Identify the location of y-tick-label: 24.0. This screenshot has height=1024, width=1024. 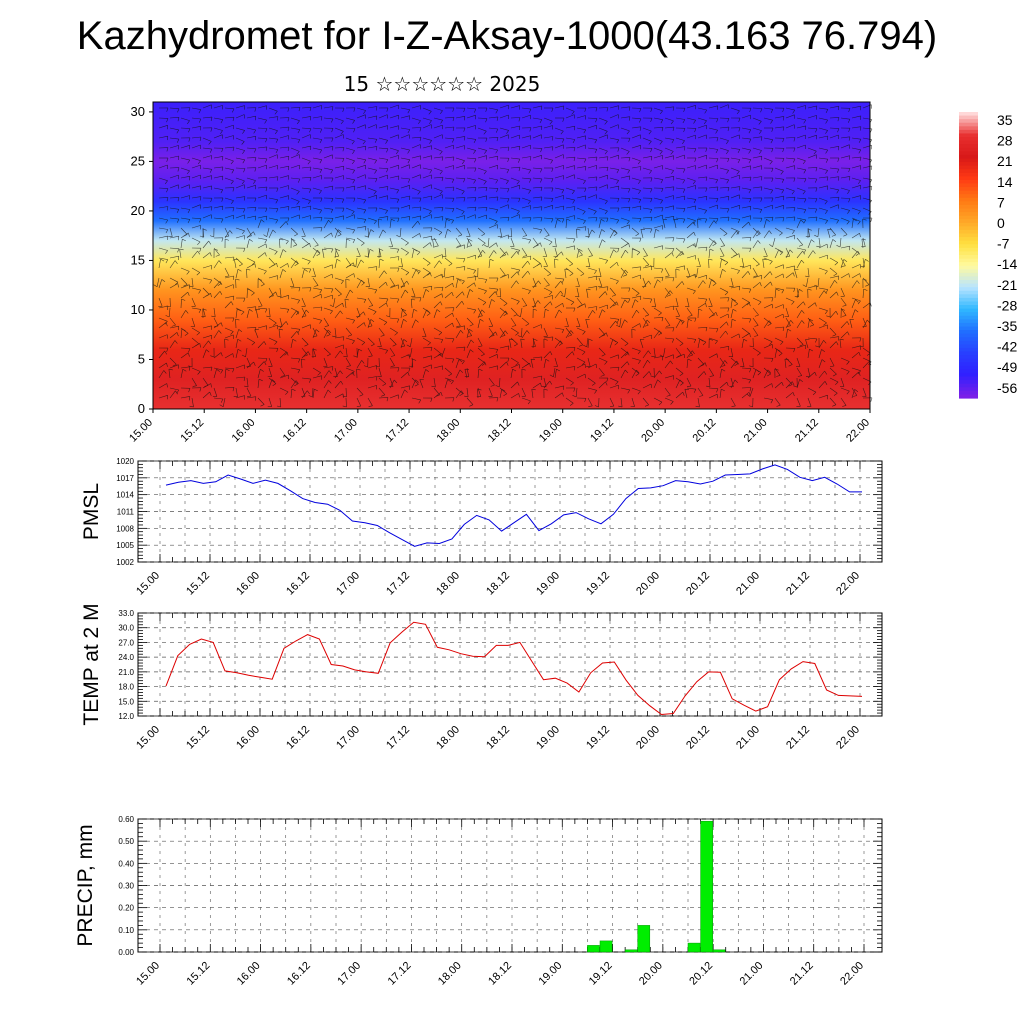
(126, 657).